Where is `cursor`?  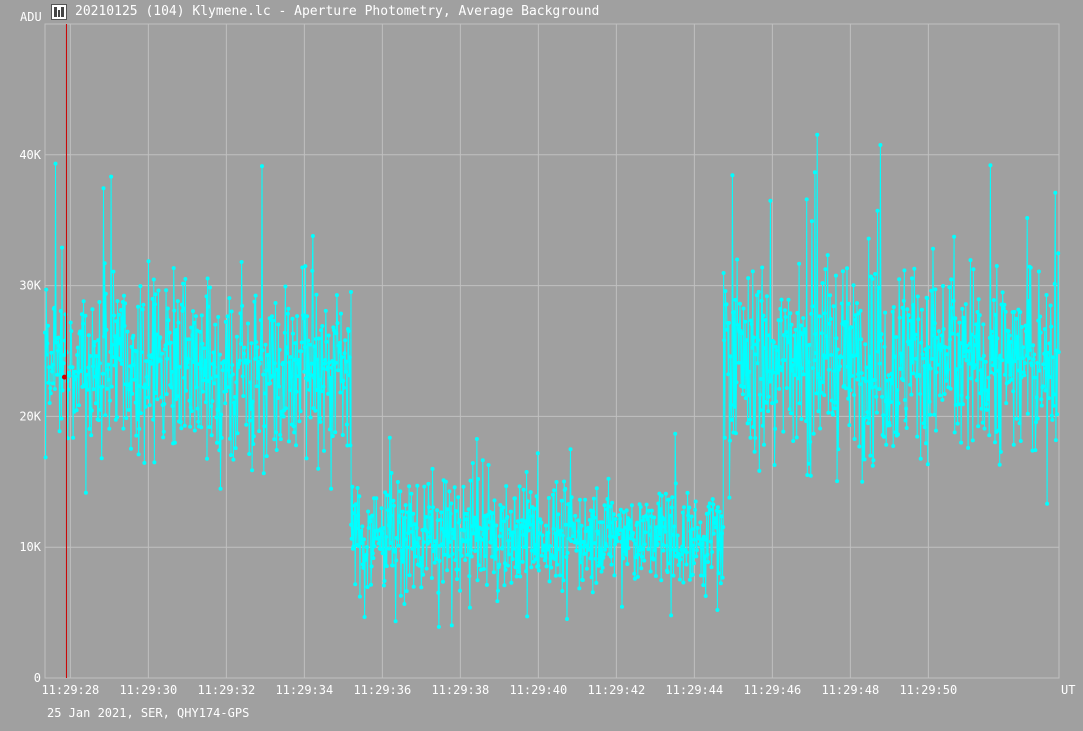 cursor is located at coordinates (64, 351).